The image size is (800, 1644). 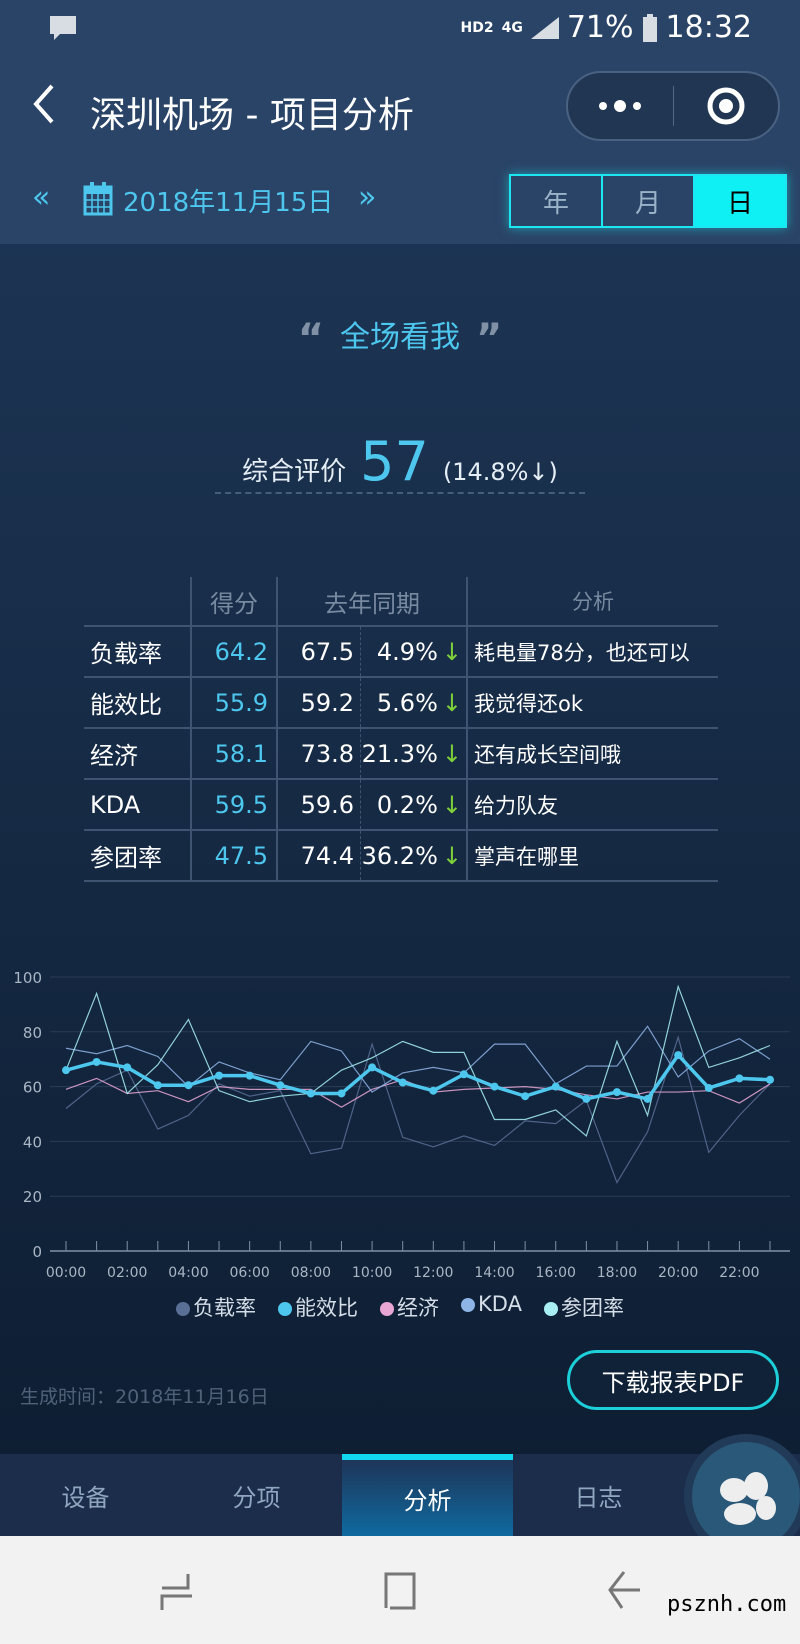 I want to click on row-last-year: 73.8, so click(x=318, y=753).